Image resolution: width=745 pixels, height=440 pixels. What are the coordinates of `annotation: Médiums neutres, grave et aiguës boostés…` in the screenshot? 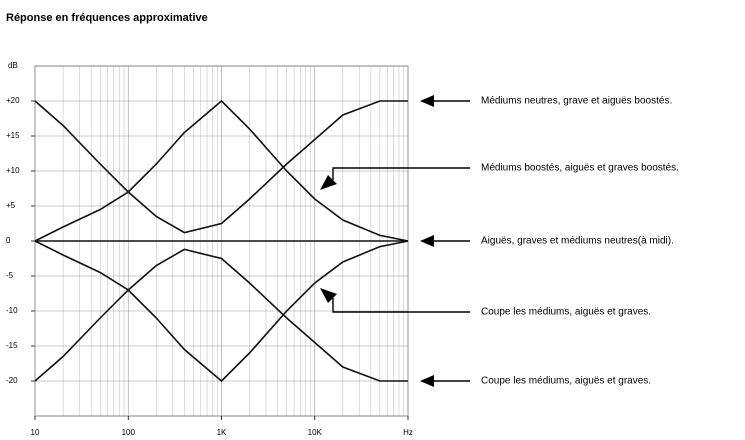 It's located at (576, 101).